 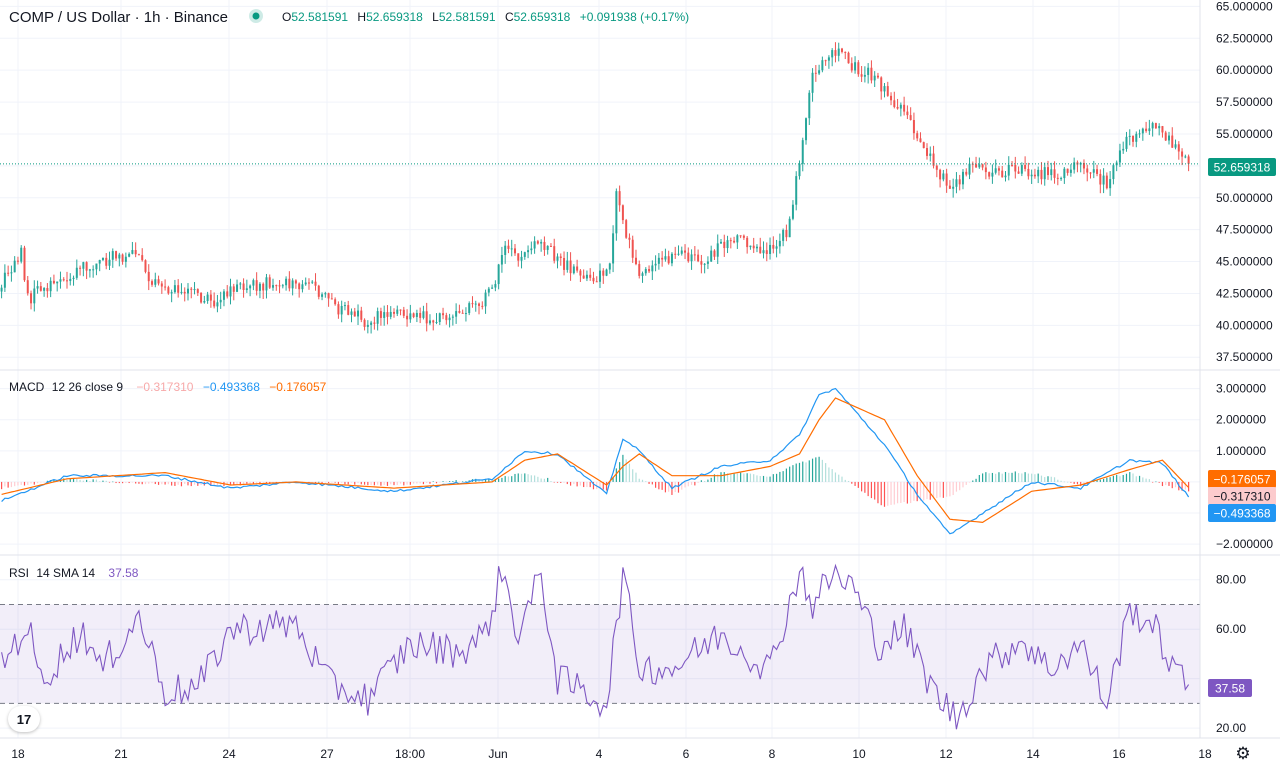 I want to click on time-axis: 18 21 24 27 18:00 Jun 4 6 8 10 12 14 16 18, so click(x=611, y=754).